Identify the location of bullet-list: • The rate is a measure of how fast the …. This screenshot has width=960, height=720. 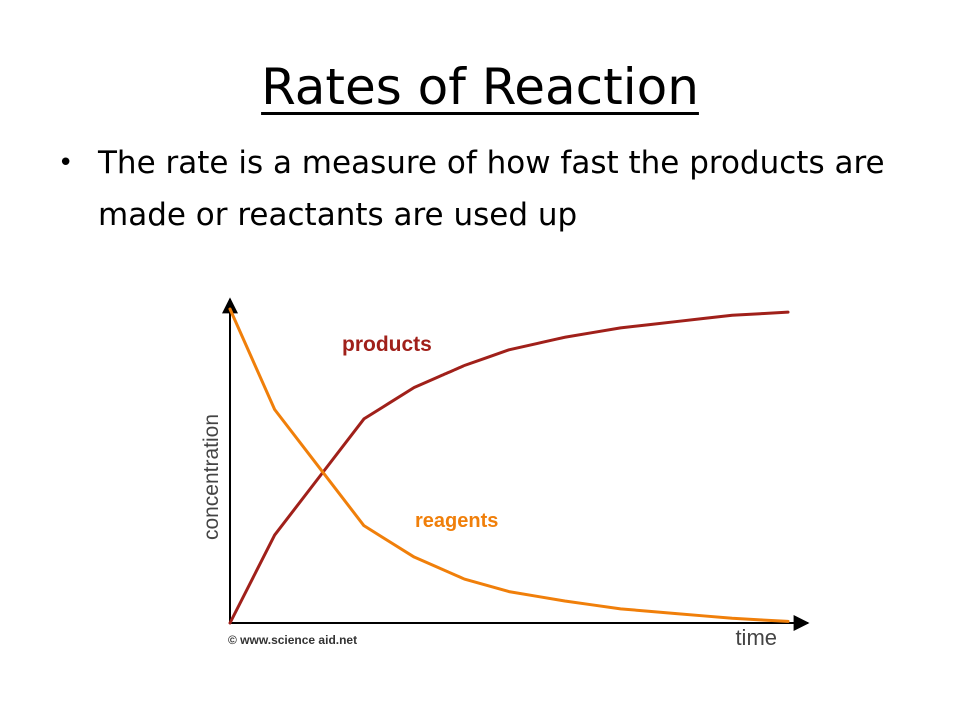
(478, 189).